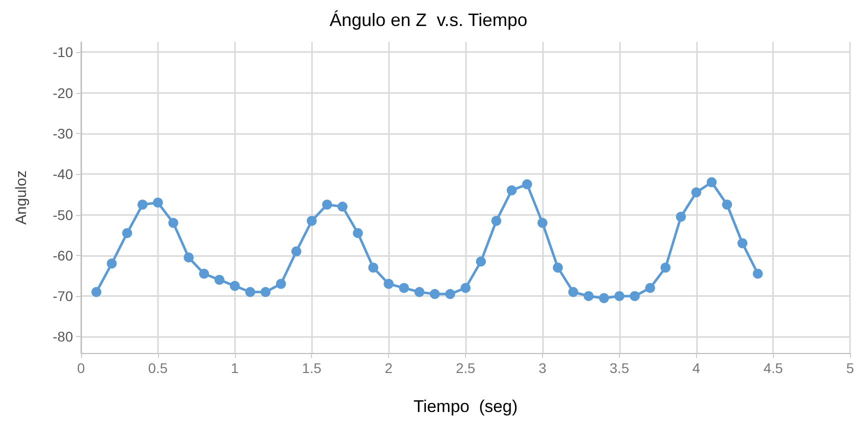  Describe the element at coordinates (312, 368) in the screenshot. I see `x-tick-label: 1.5` at that location.